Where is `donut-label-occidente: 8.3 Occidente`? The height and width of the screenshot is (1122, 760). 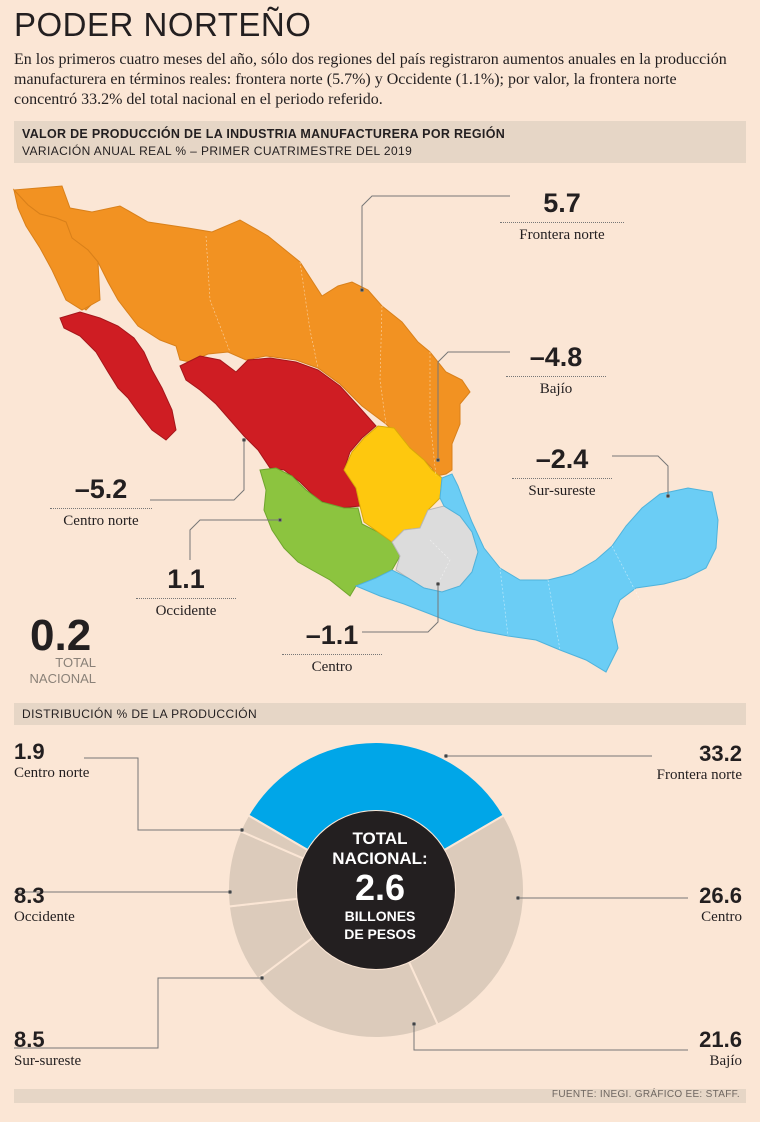
donut-label-occidente: 8.3 Occidente is located at coordinates (44, 905).